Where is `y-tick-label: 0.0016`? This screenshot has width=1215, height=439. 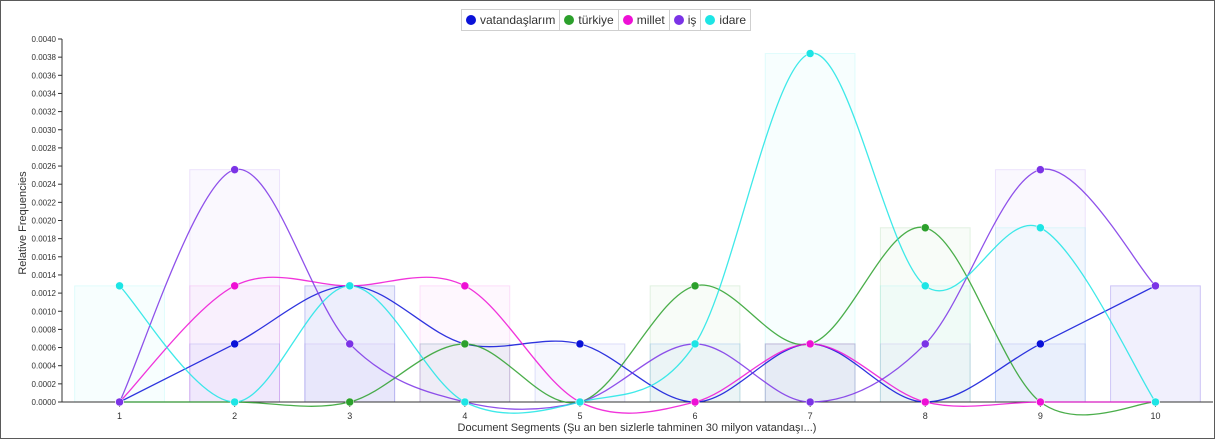
y-tick-label: 0.0016 is located at coordinates (44, 257).